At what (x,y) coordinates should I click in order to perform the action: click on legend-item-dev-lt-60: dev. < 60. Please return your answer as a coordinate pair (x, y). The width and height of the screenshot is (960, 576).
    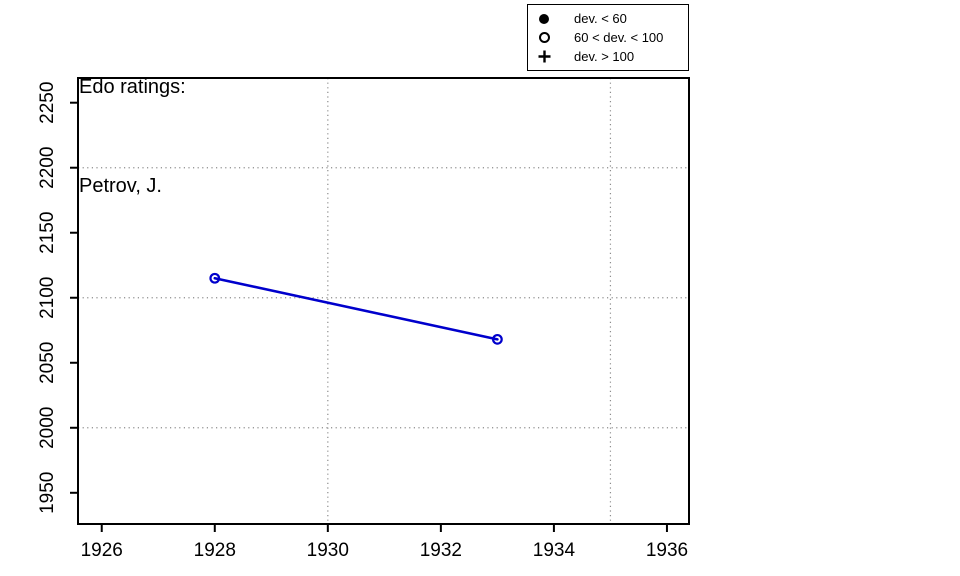
    Looking at the image, I should click on (608, 18).